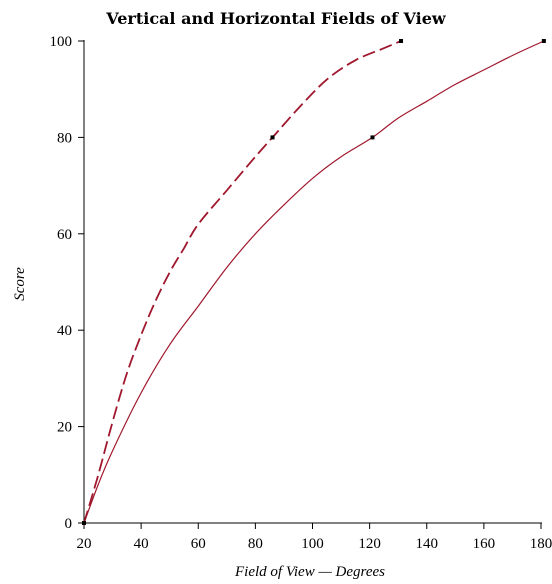 The width and height of the screenshot is (552, 584). Describe the element at coordinates (64, 331) in the screenshot. I see `y-tick-label-40: 40` at that location.